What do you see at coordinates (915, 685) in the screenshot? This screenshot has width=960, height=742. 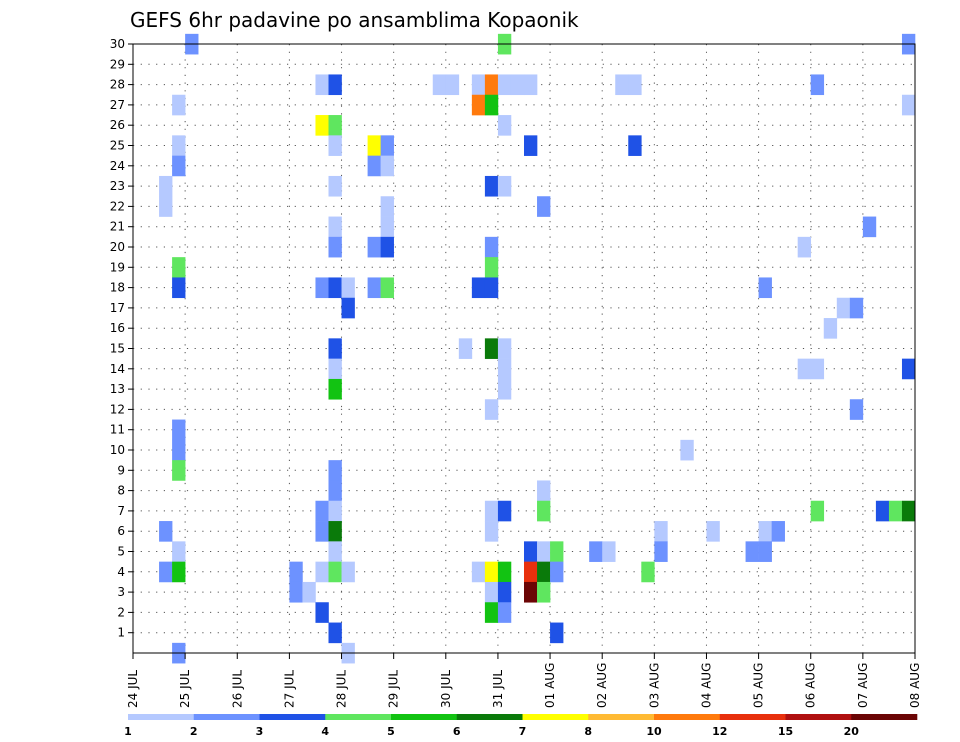 I see `x-tick-label: 08 AUG` at bounding box center [915, 685].